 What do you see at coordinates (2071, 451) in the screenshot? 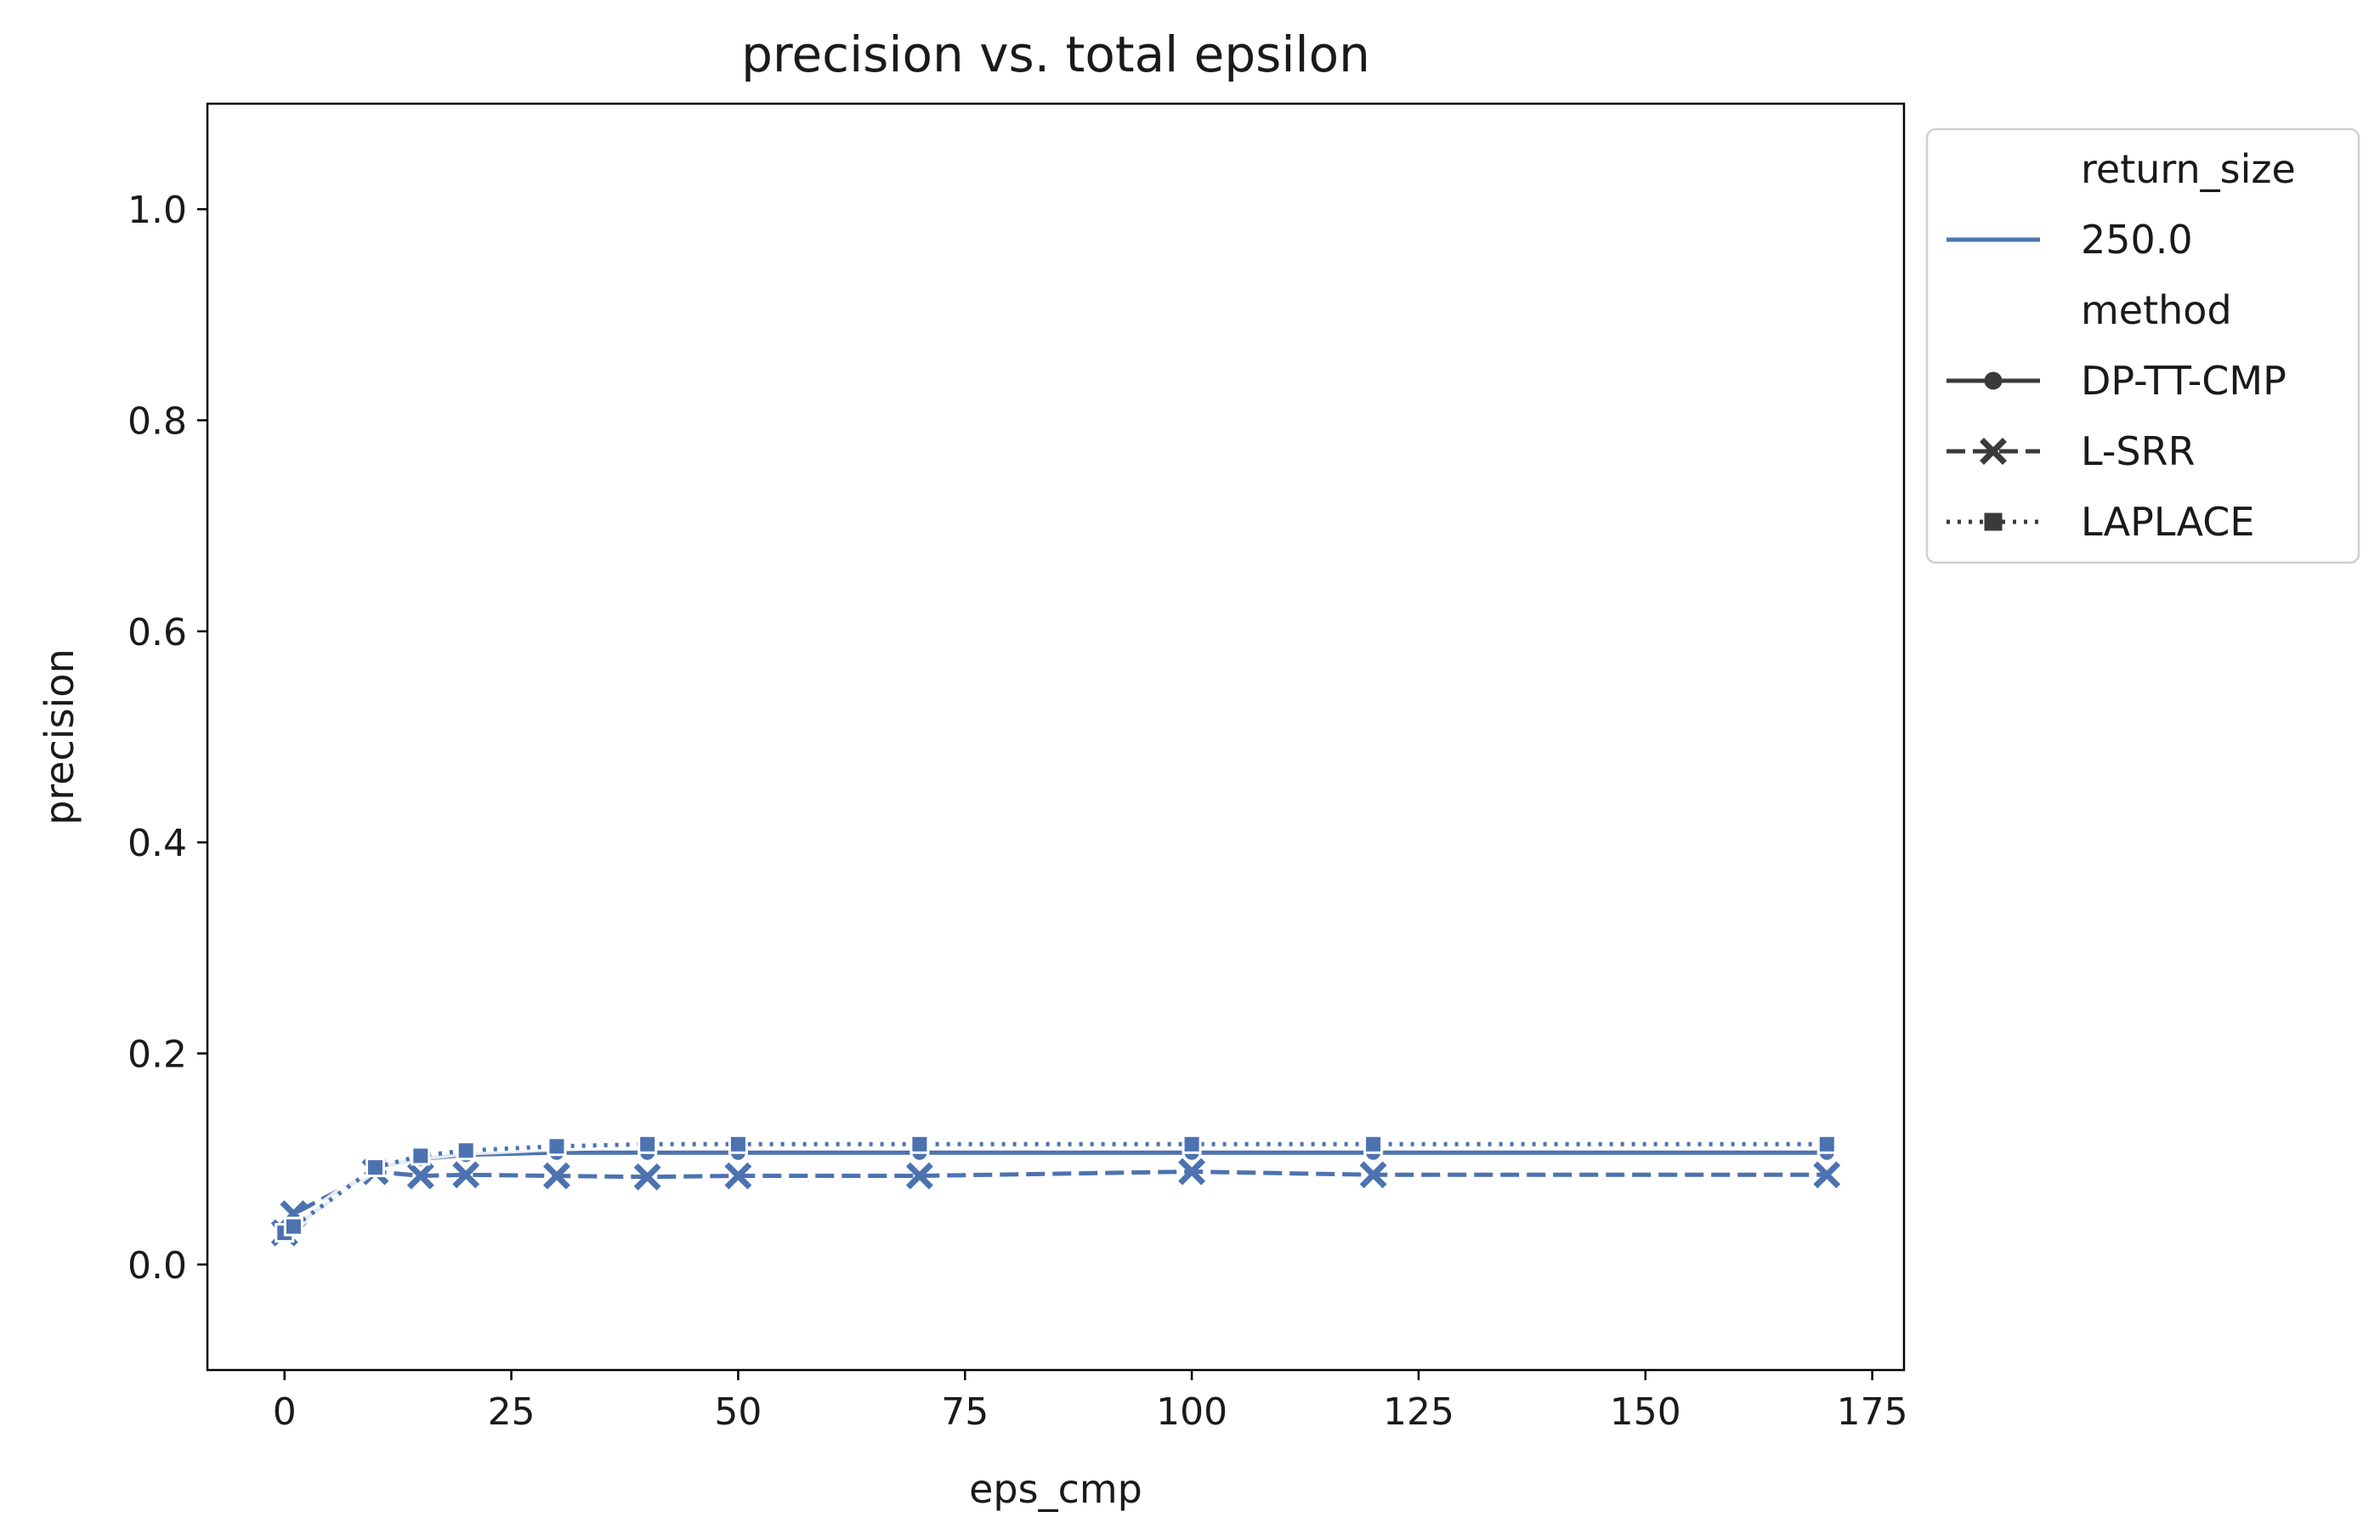
I see `legend-entry-l-srr: L-SRR` at bounding box center [2071, 451].